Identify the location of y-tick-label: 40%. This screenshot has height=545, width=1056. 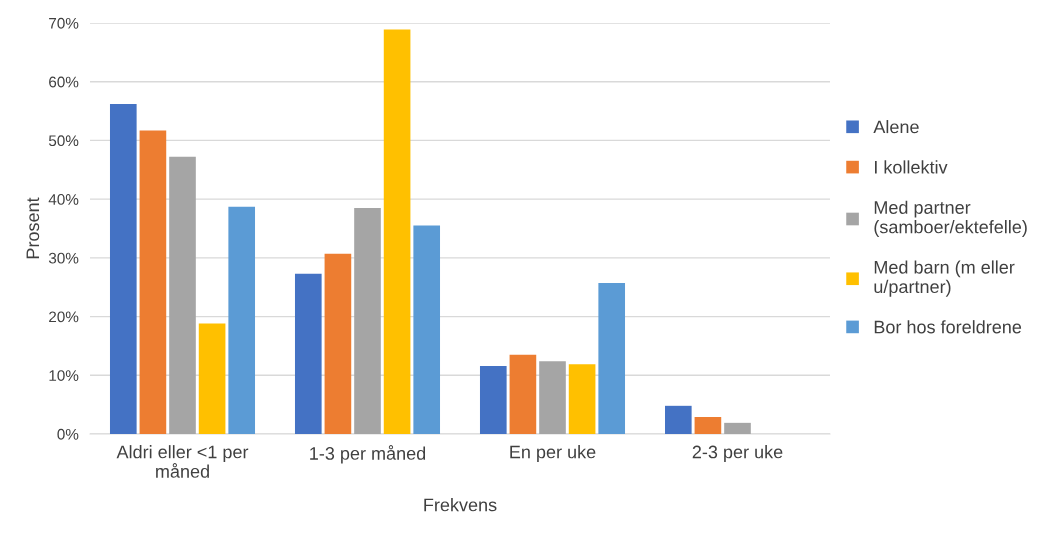
(63, 199).